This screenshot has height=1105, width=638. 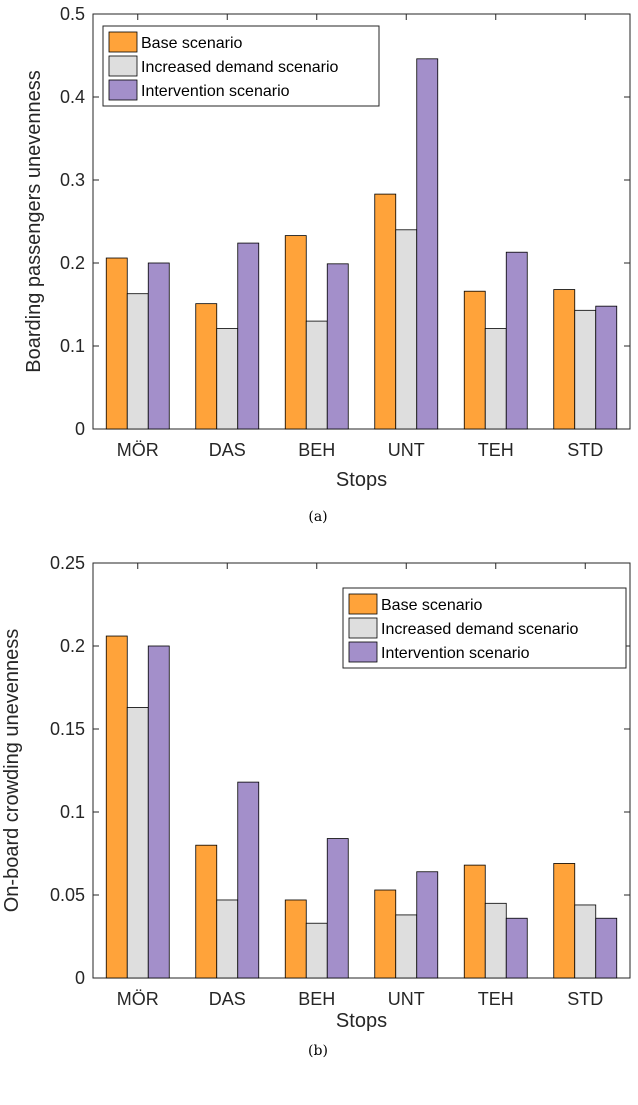 What do you see at coordinates (317, 517) in the screenshot?
I see `figure-caption: (a)` at bounding box center [317, 517].